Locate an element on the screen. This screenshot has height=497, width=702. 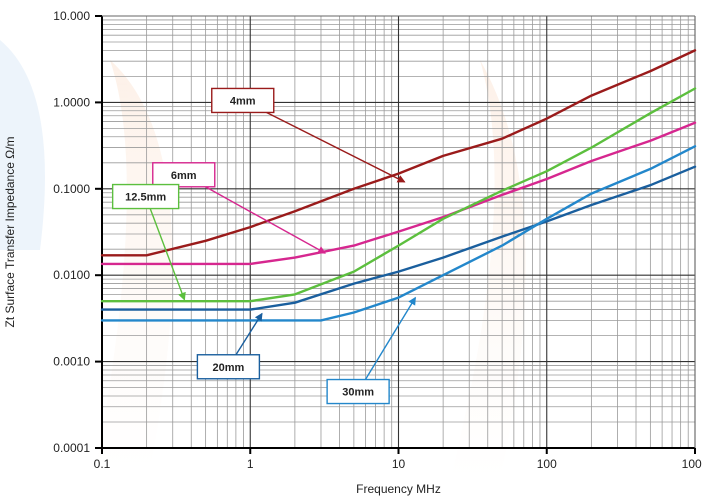
callout-label: 30mm is located at coordinates (358, 393).